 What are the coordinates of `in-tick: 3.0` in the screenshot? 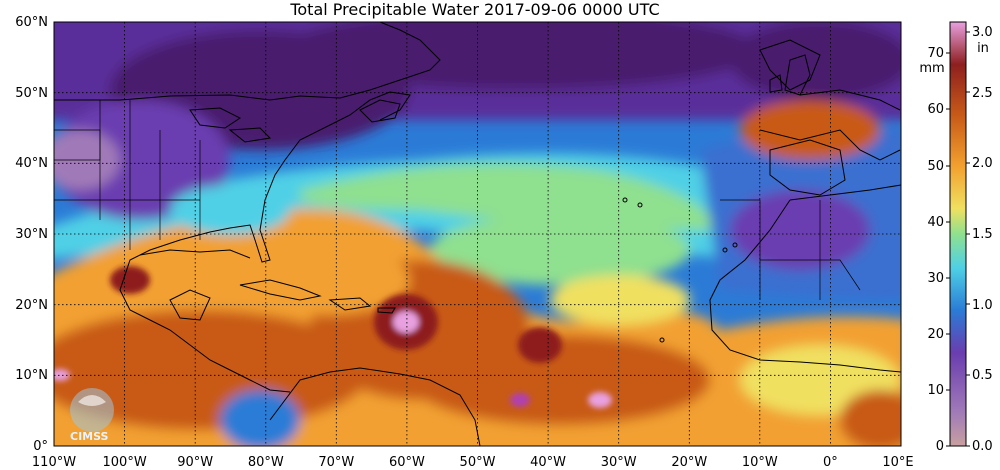 It's located at (982, 32).